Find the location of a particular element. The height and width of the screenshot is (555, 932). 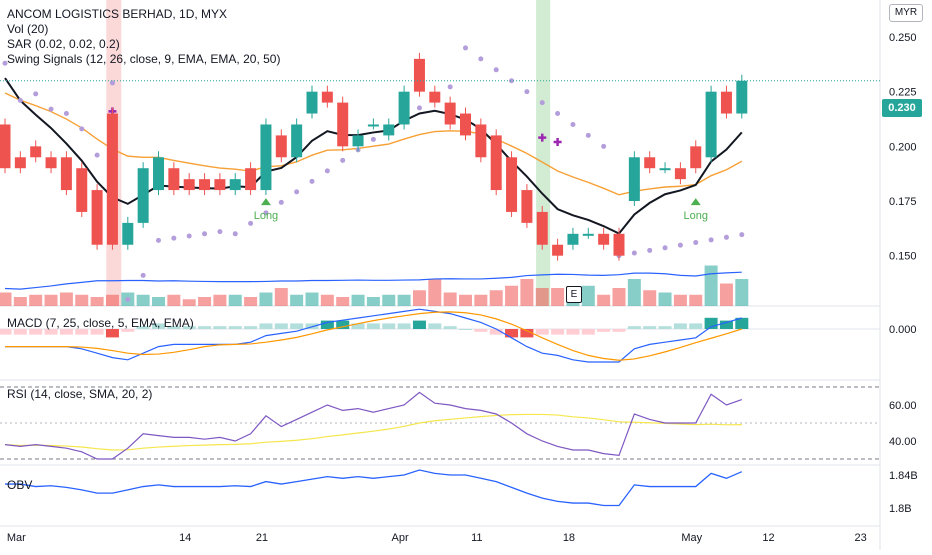

earnings-badge: E is located at coordinates (574, 294).